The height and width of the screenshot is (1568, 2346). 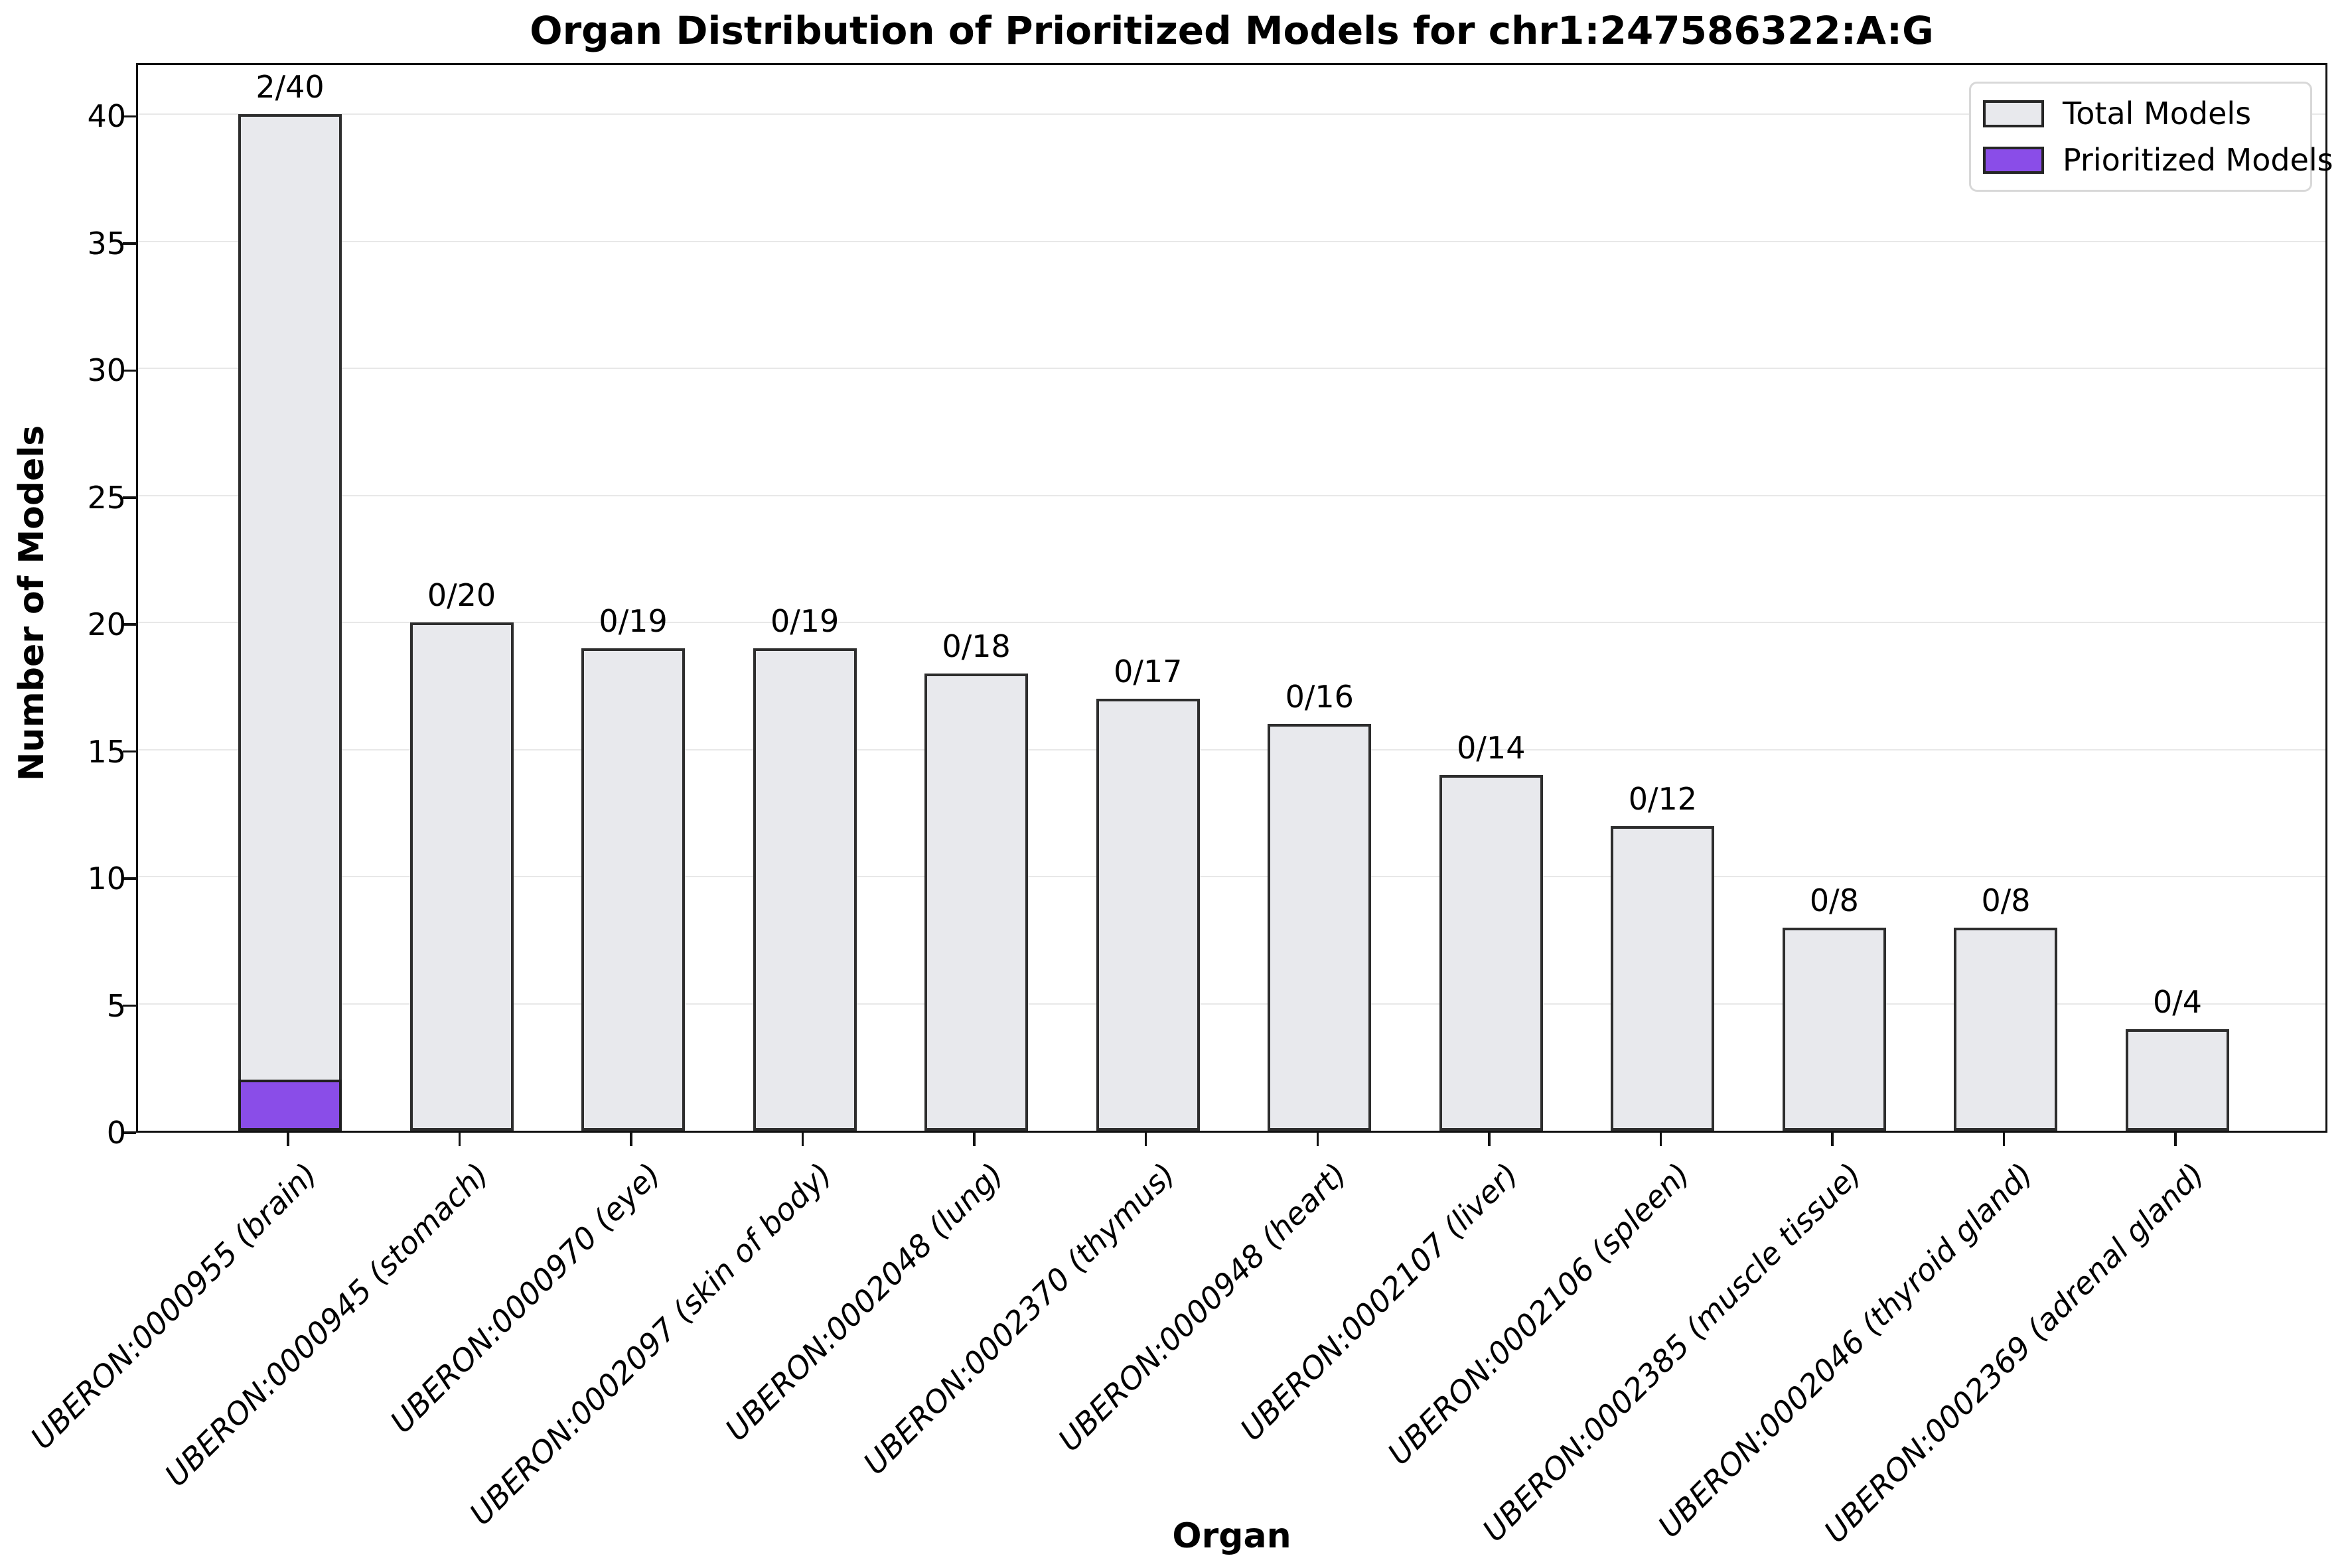 I want to click on y-tick-label-15: 15, so click(x=106, y=751).